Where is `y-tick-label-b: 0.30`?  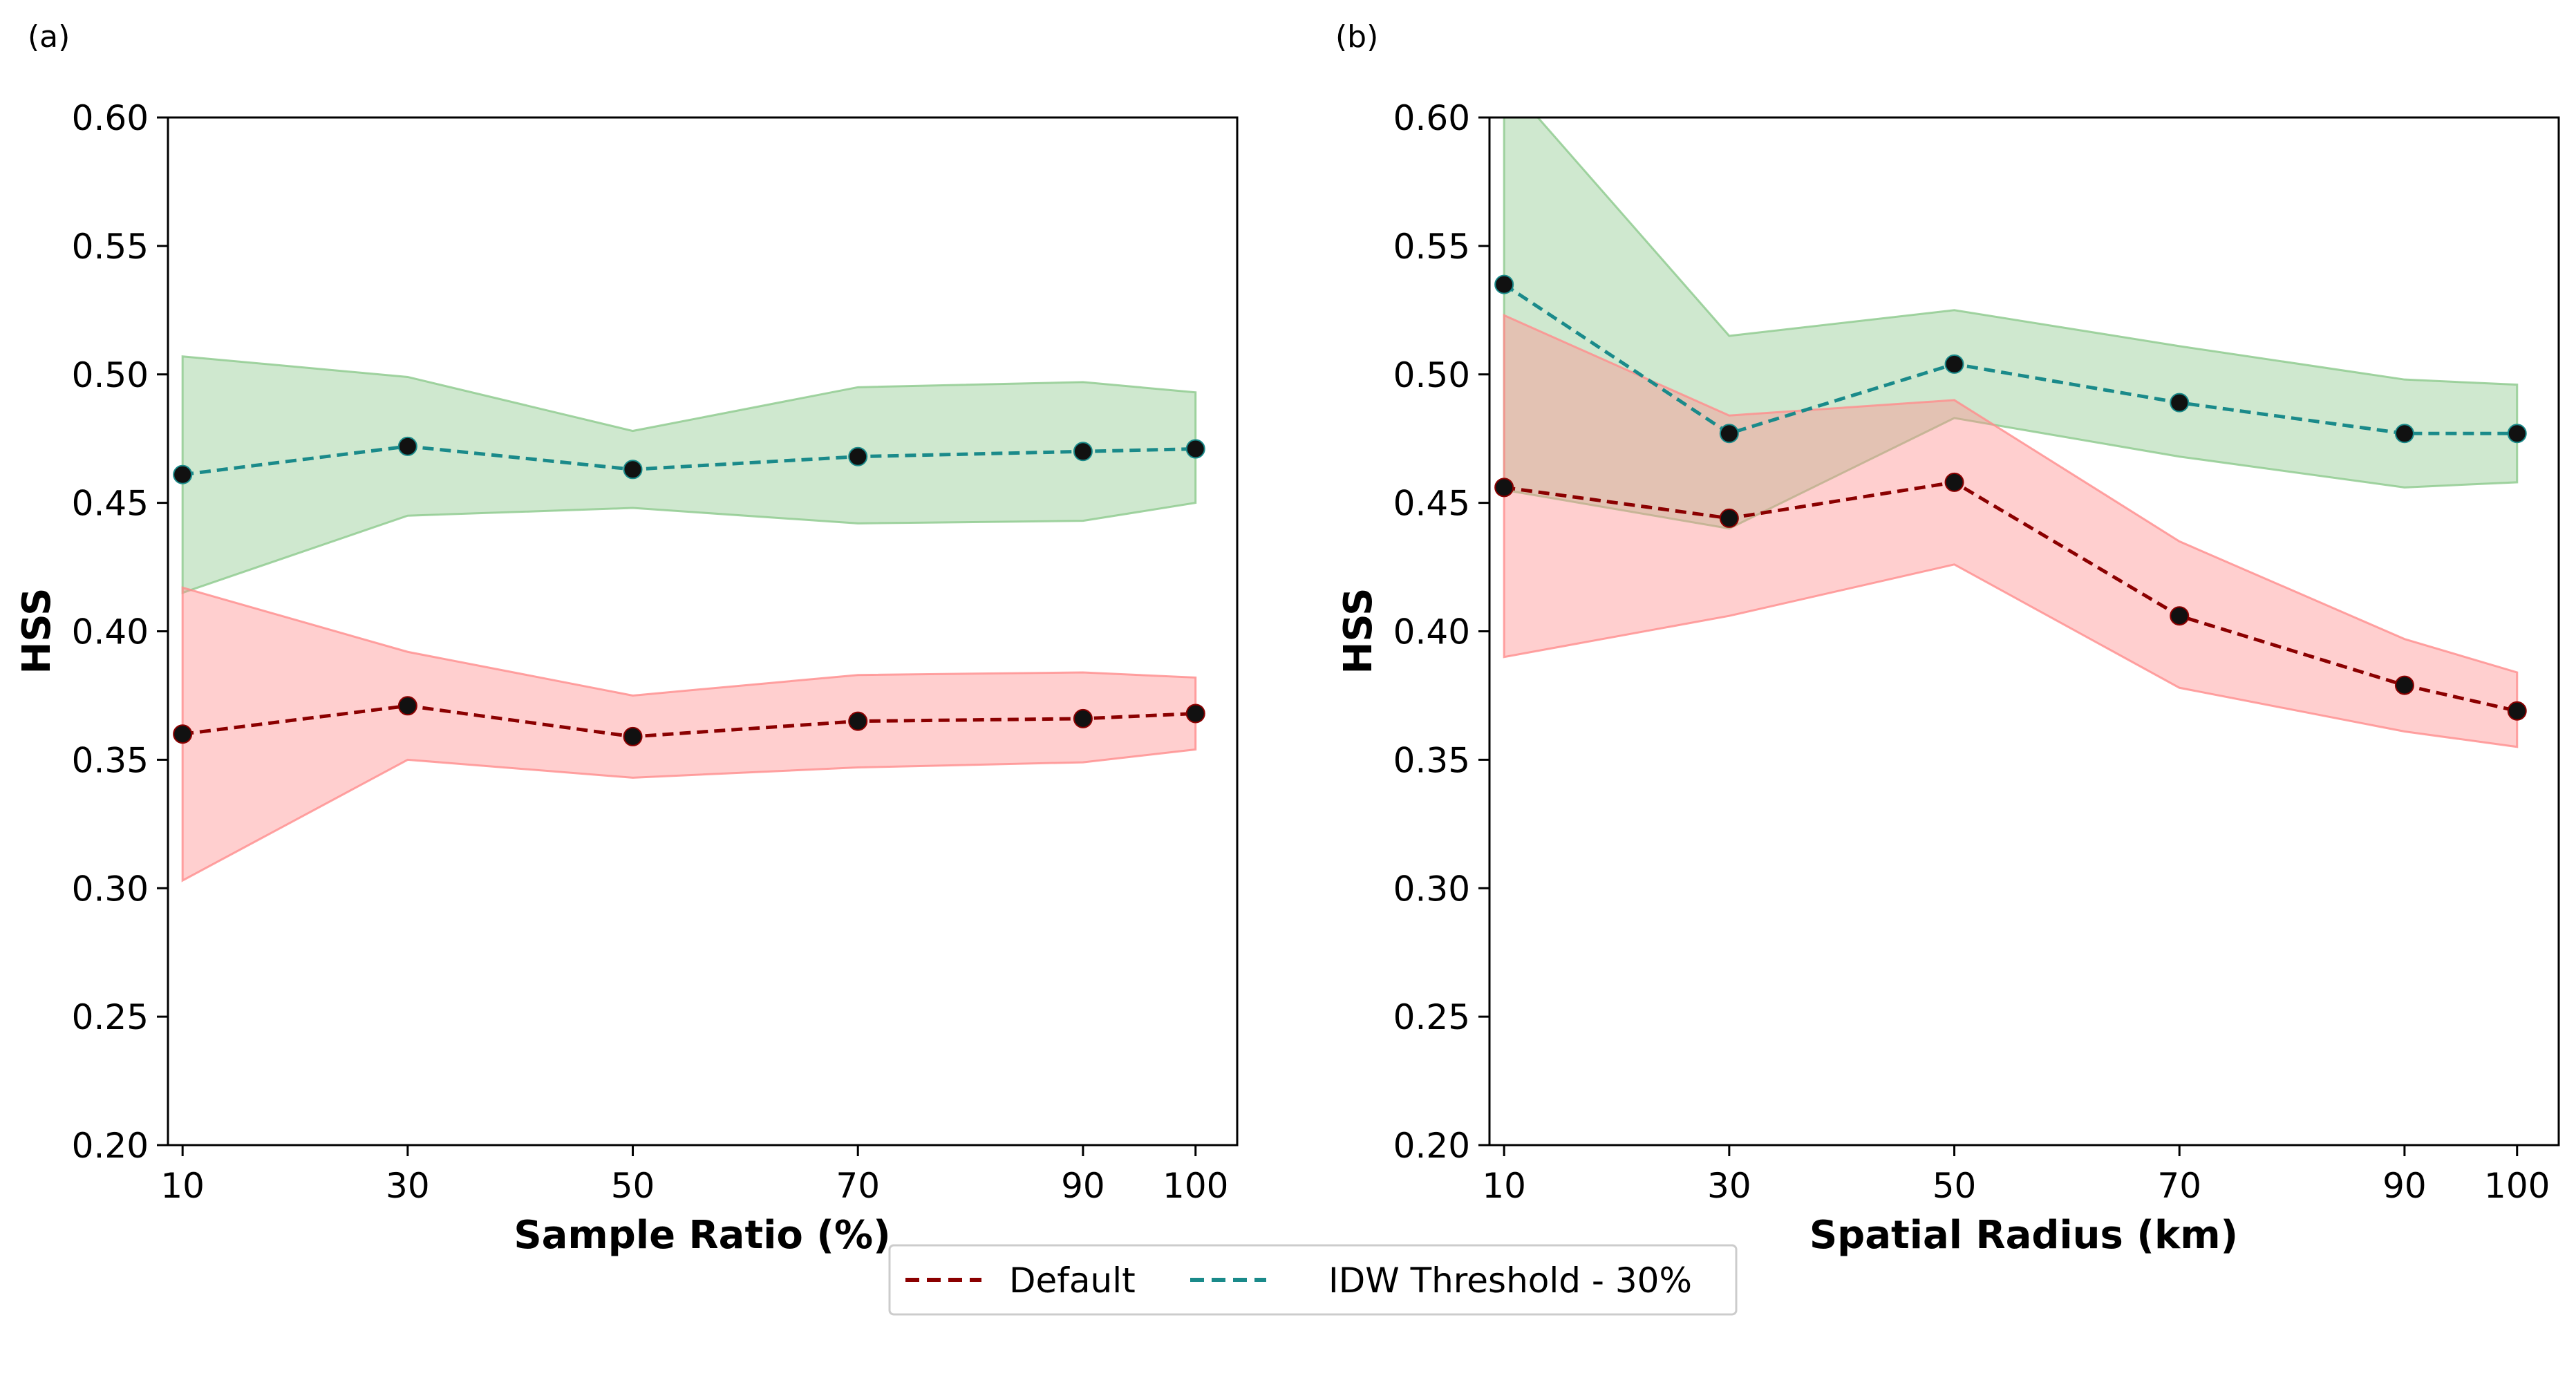 y-tick-label-b: 0.30 is located at coordinates (1431, 889).